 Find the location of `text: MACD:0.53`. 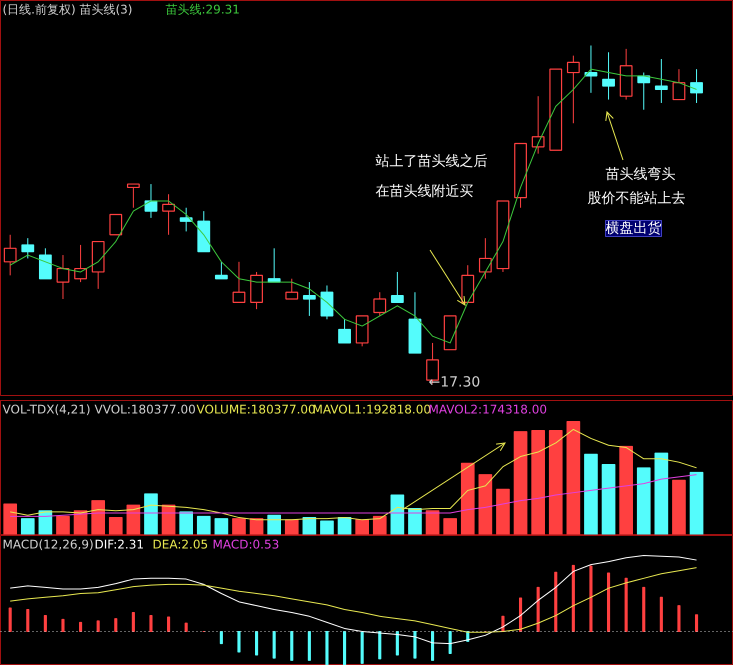

text: MACD:0.53 is located at coordinates (246, 545).